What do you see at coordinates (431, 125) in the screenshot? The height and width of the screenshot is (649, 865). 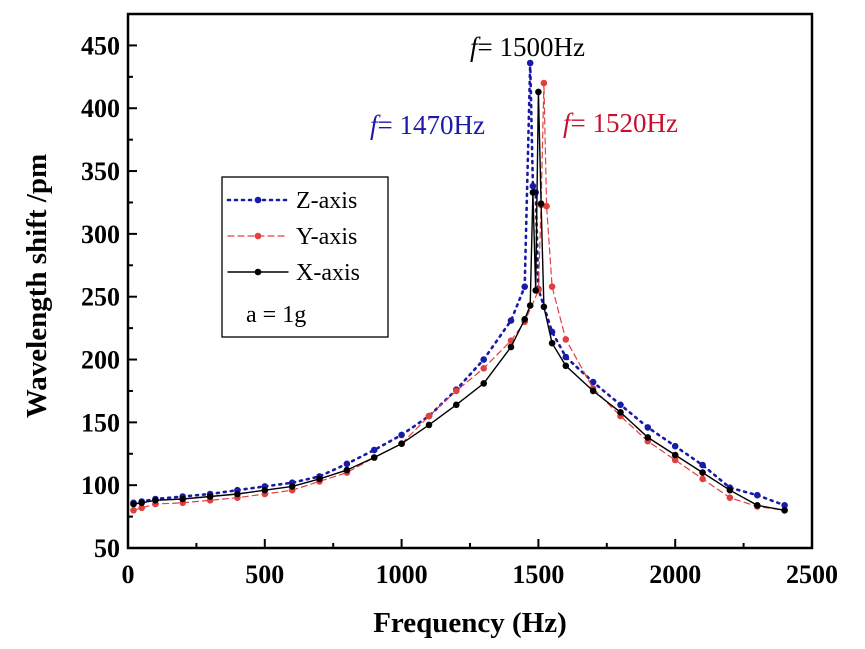 I see `annotation-value: = 1470Hz` at bounding box center [431, 125].